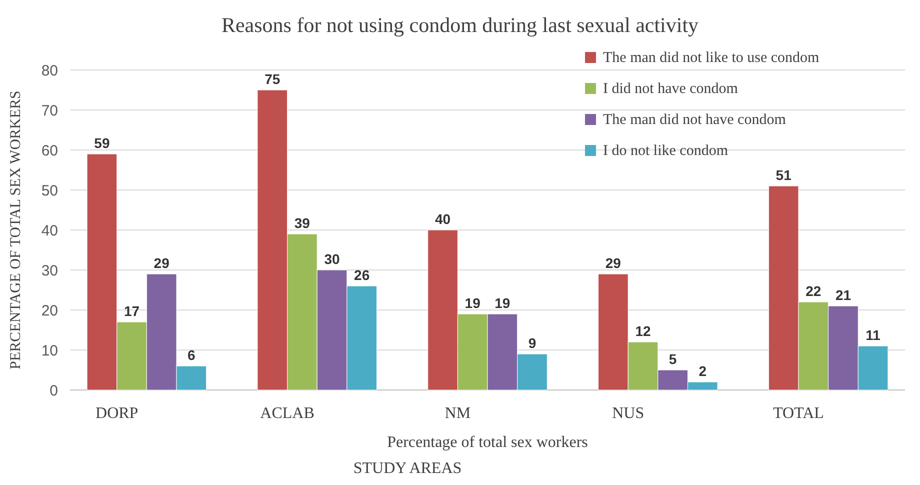 This screenshot has height=485, width=920. I want to click on x-axis-title: Percentage of total sex workers, so click(487, 442).